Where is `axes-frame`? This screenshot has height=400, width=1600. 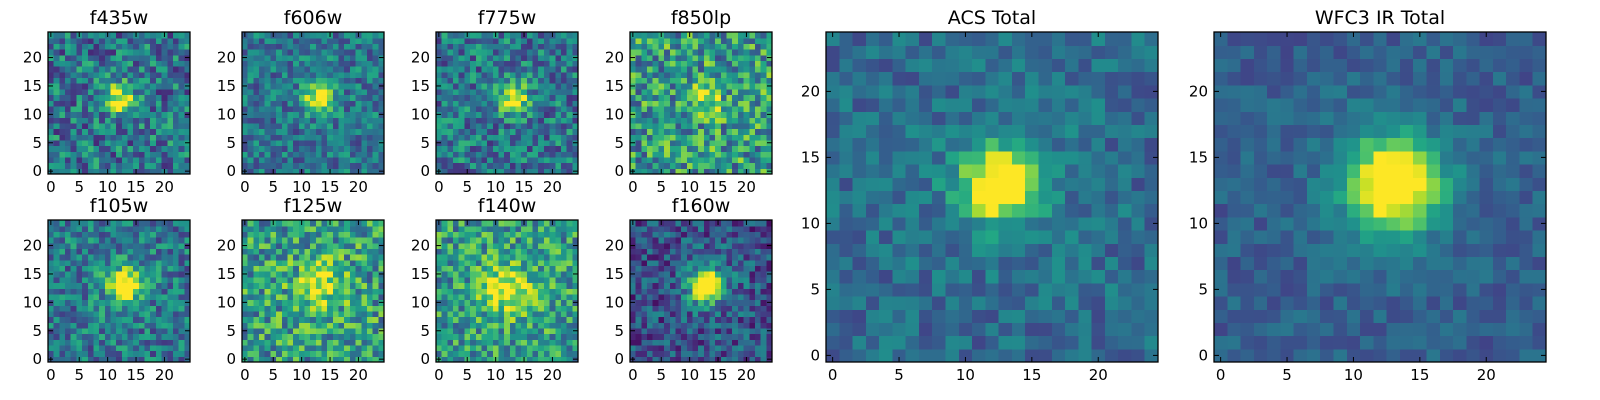 axes-frame is located at coordinates (701, 103).